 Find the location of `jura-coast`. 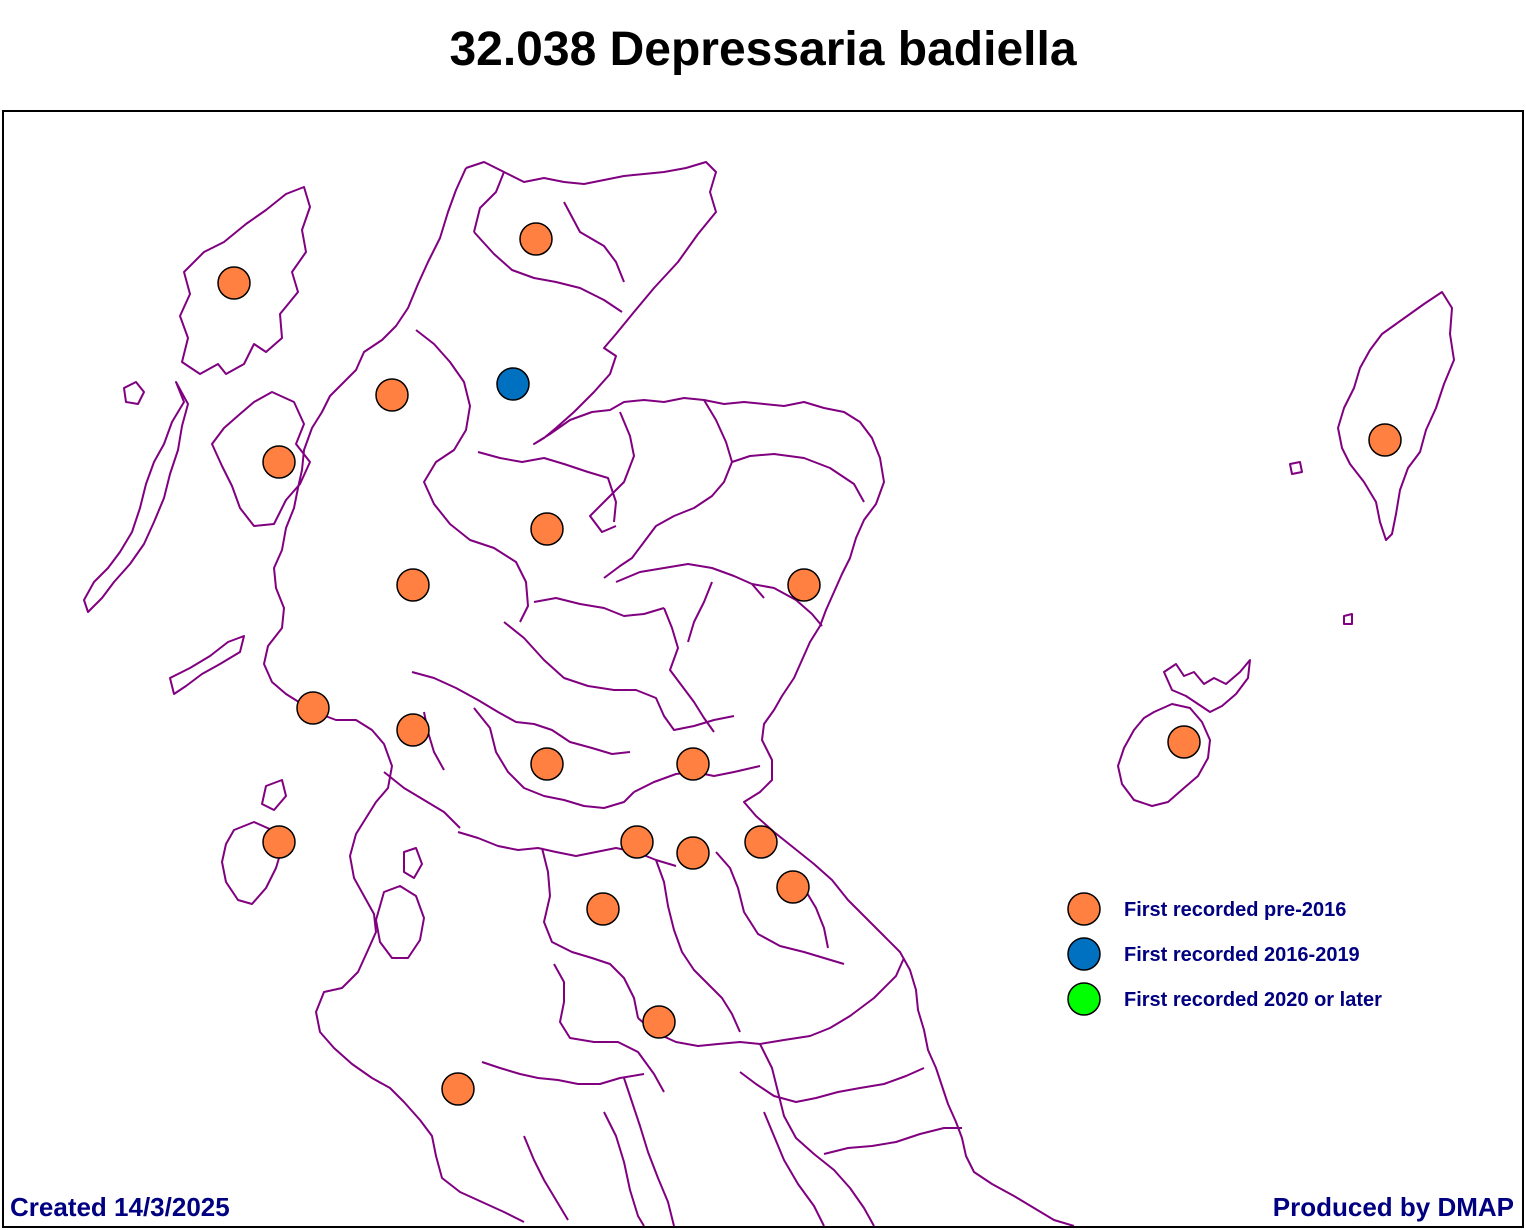

jura-coast is located at coordinates (274, 795).